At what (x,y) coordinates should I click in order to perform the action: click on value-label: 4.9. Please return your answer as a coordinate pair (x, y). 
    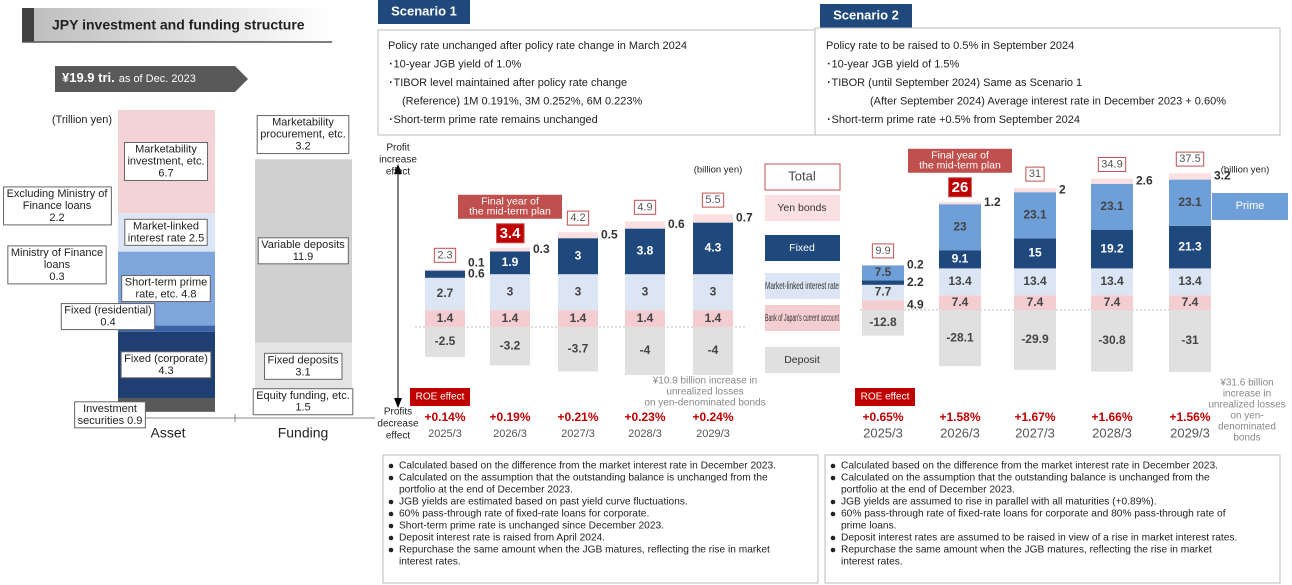
    Looking at the image, I should click on (915, 304).